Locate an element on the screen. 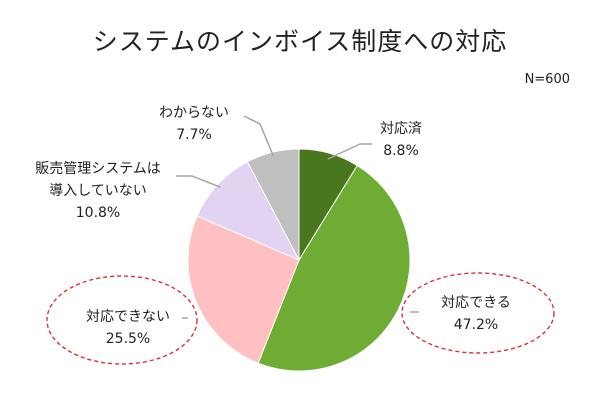  slice-label-not-installed-value: 10.8% is located at coordinates (98, 213).